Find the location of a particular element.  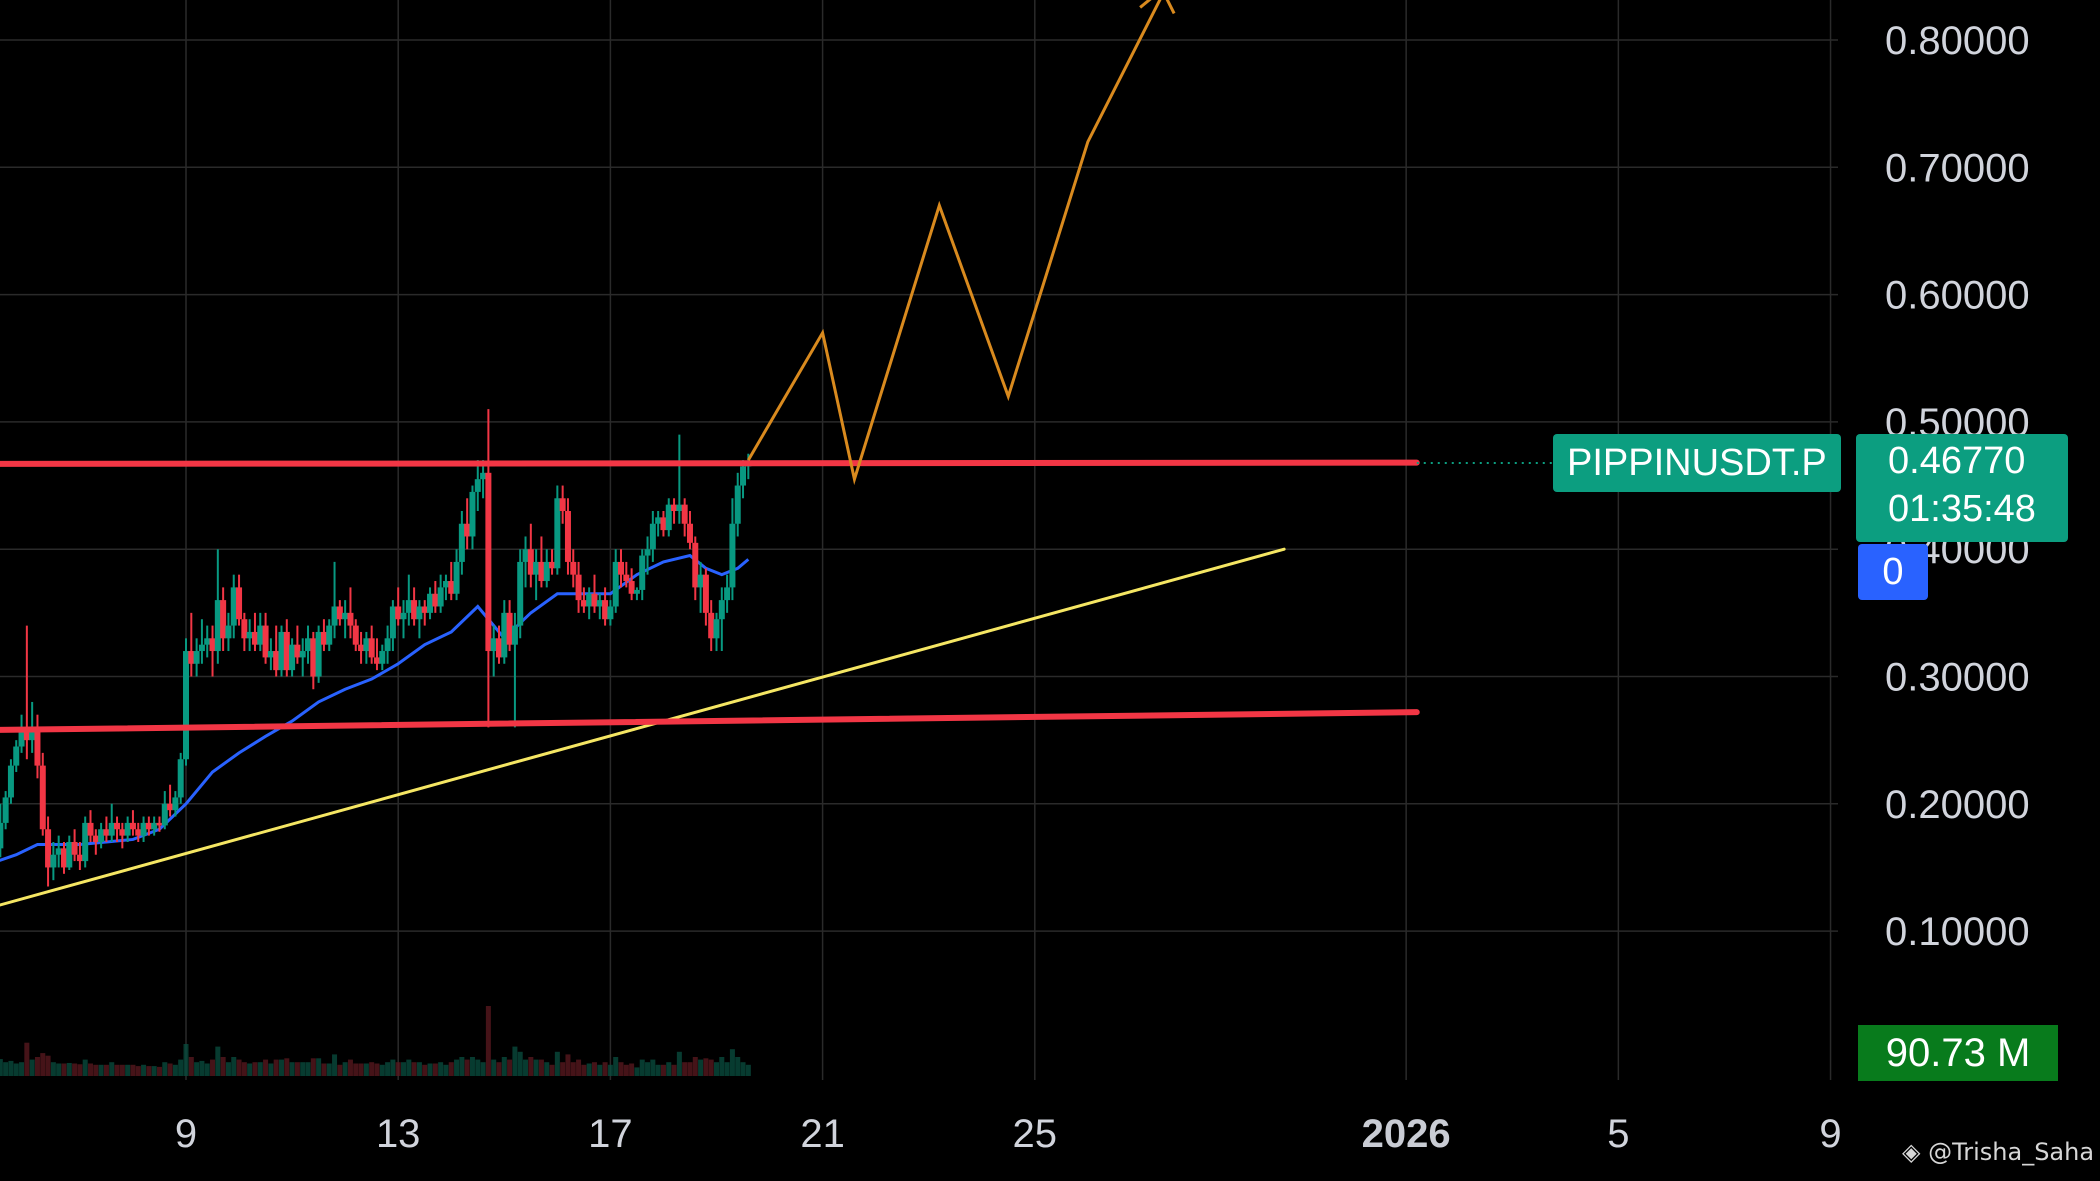

time-tick-label: 9 is located at coordinates (1830, 1134).